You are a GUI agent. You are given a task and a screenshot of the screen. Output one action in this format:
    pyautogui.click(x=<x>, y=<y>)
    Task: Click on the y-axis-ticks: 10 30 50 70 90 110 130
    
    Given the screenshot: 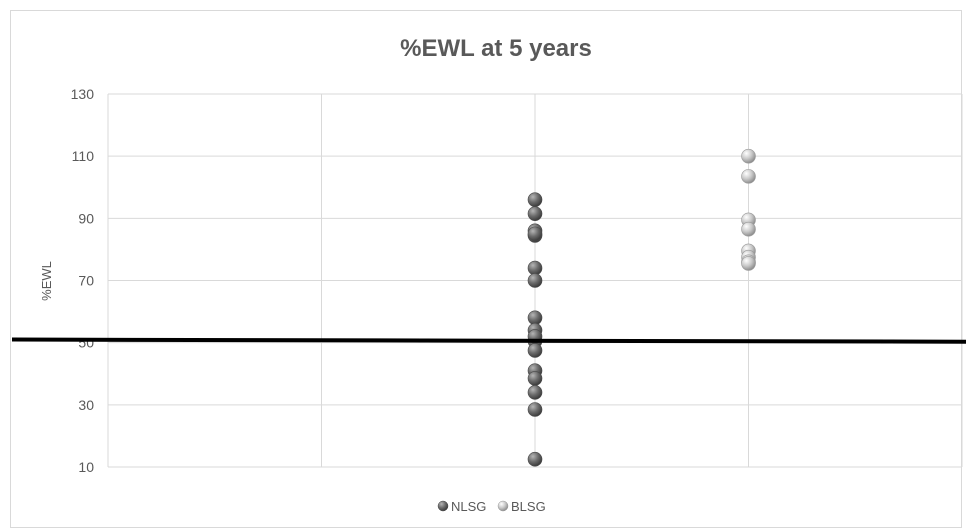 What is the action you would take?
    pyautogui.click(x=83, y=280)
    